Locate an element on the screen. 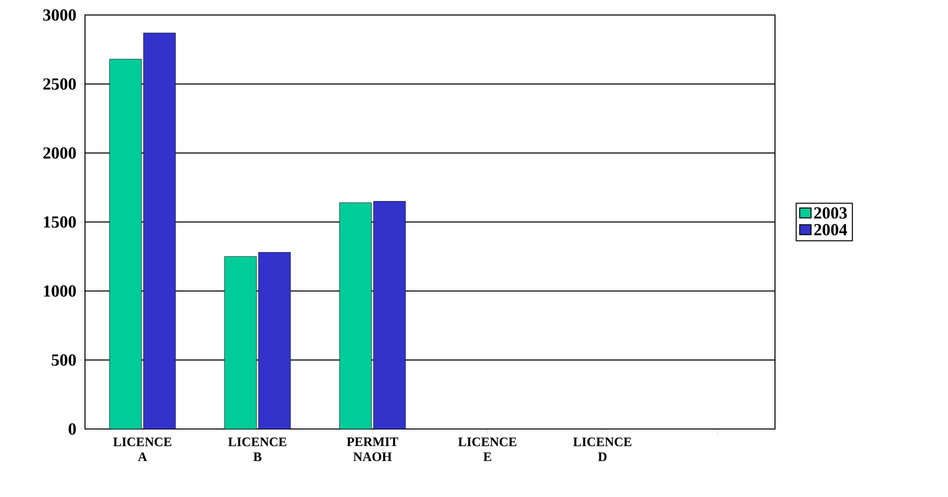 This screenshot has height=497, width=948. x-tick-label: LICENCE A is located at coordinates (142, 450).